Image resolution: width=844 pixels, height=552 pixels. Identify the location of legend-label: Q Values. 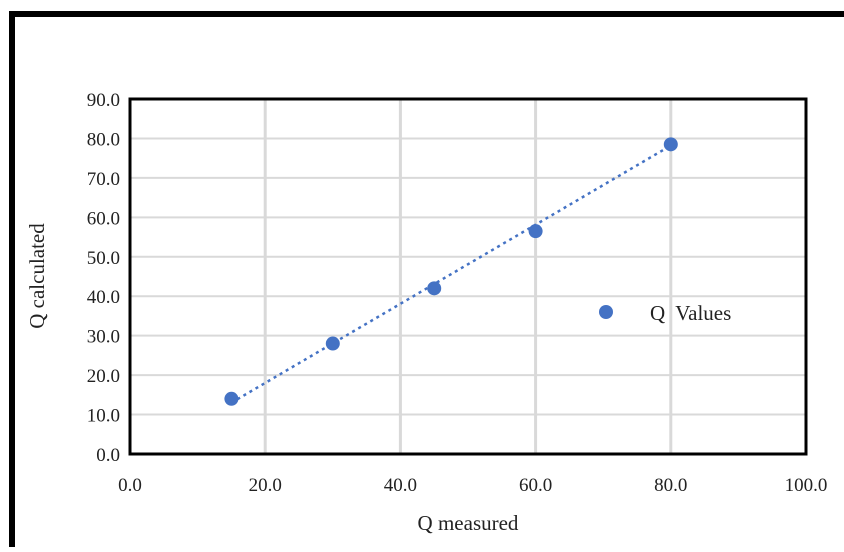
(690, 313).